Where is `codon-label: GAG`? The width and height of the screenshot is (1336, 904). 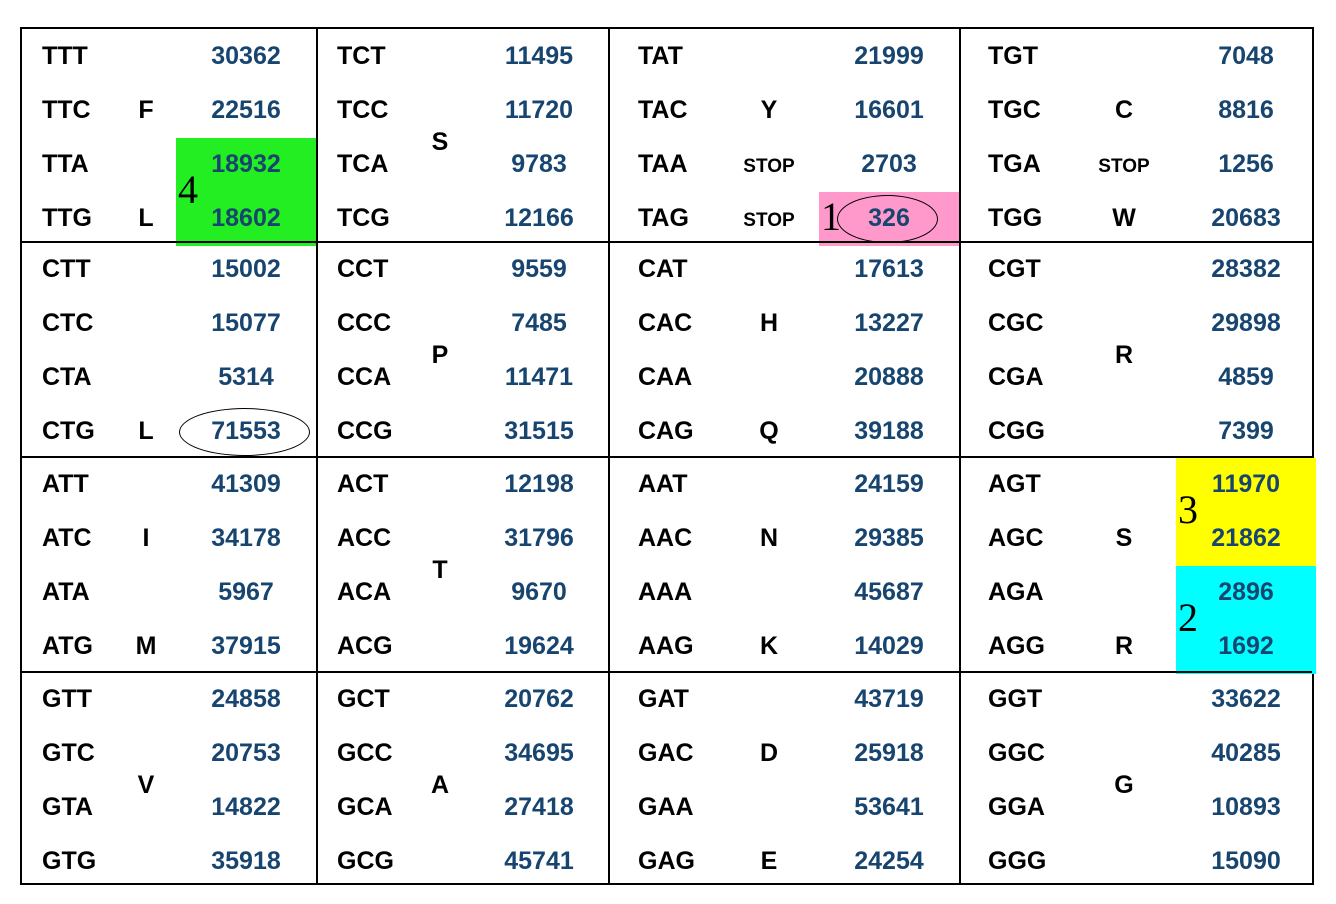 codon-label: GAG is located at coordinates (666, 861).